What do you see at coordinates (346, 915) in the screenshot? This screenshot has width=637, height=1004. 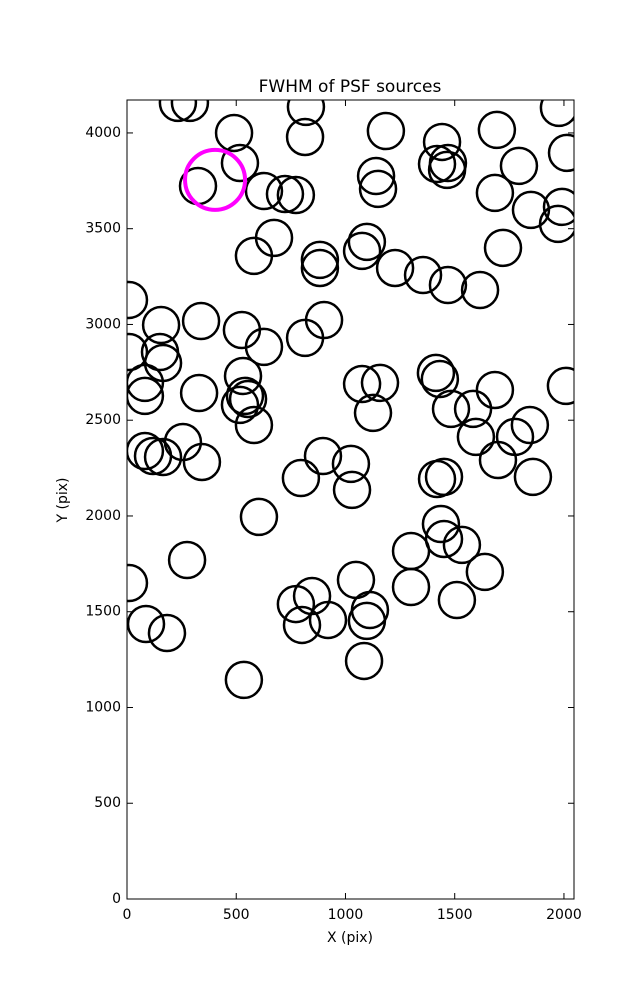 I see `x-tick-label: 1000` at bounding box center [346, 915].